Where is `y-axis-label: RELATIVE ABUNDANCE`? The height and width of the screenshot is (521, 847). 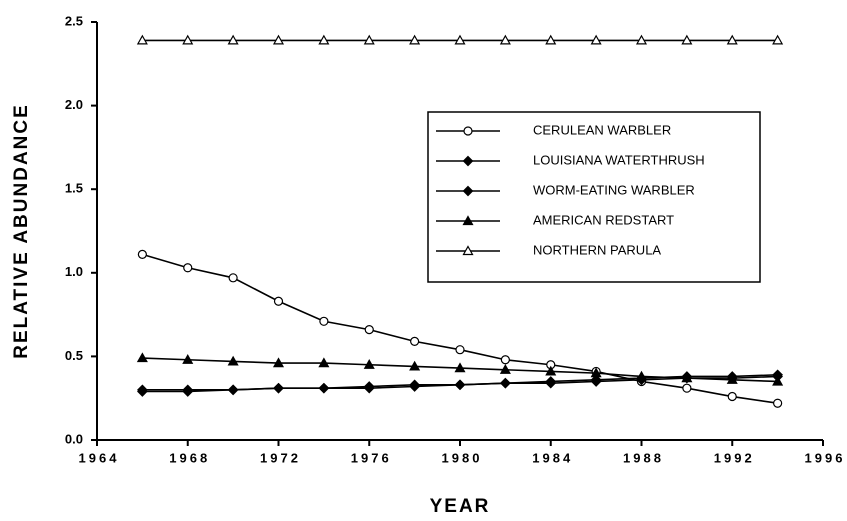 y-axis-label: RELATIVE ABUNDANCE is located at coordinates (21, 231).